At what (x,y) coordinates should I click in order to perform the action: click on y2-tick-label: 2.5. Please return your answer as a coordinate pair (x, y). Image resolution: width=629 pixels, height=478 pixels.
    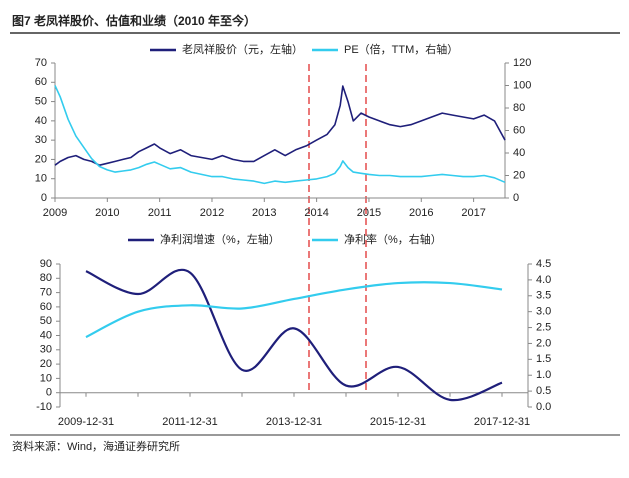
    Looking at the image, I should click on (543, 327).